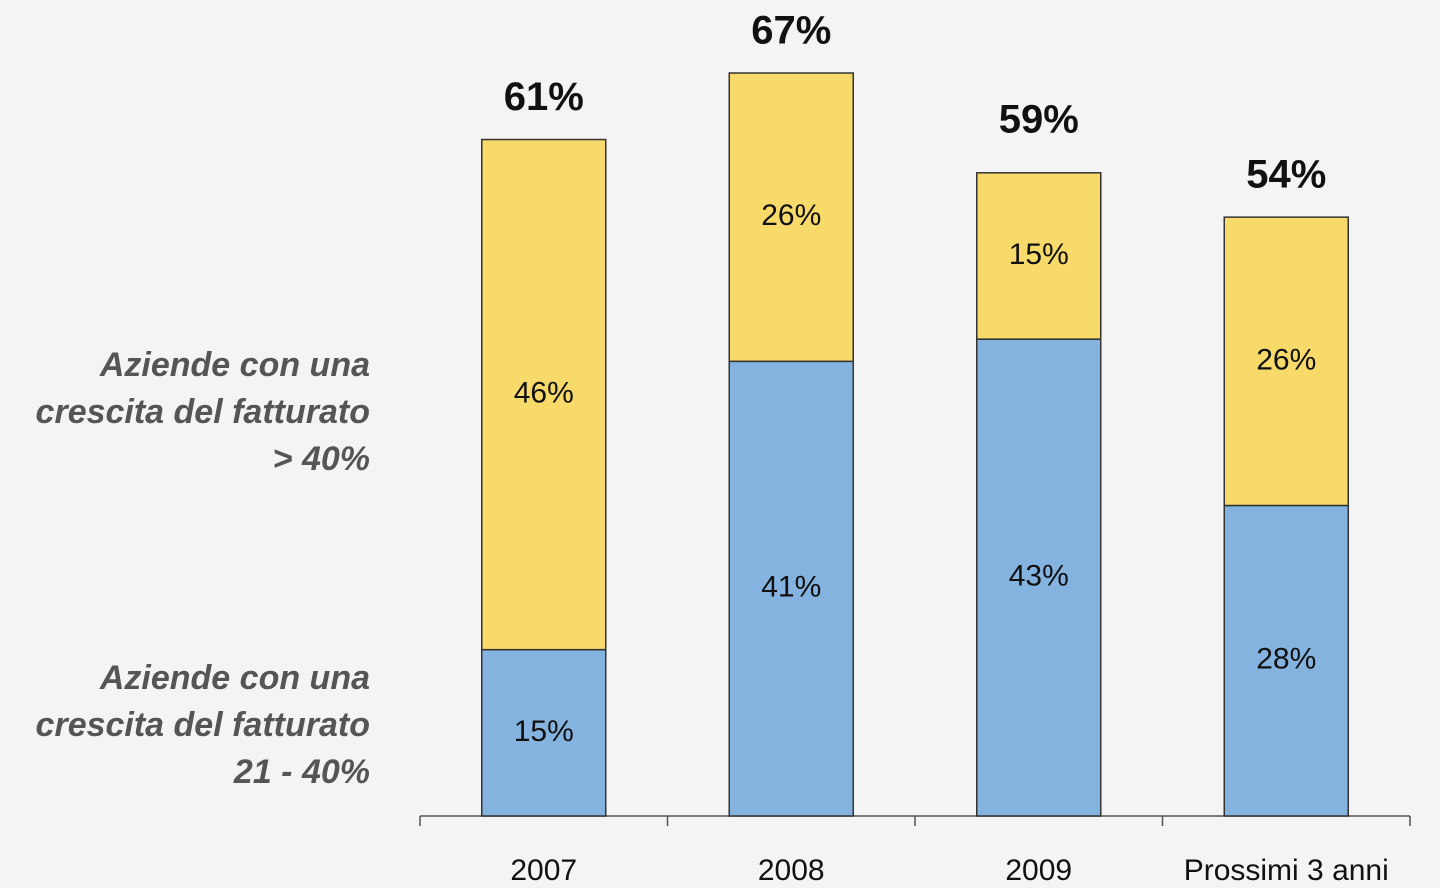  I want to click on x-tick-label: 2008, so click(791, 870).